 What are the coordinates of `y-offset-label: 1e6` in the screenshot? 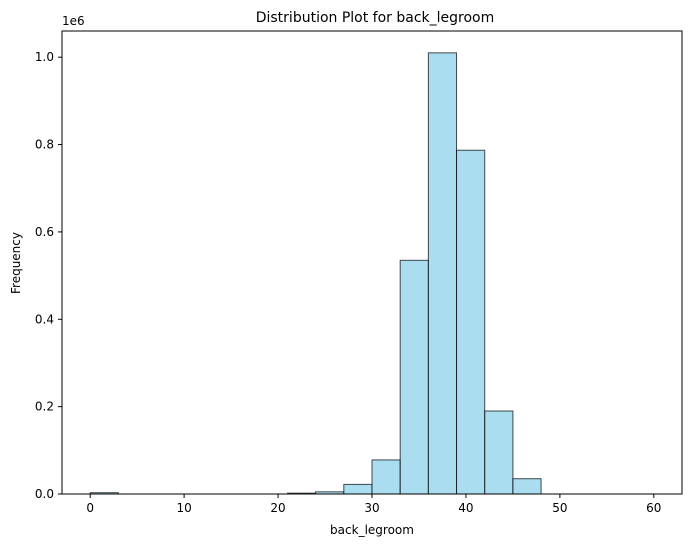 It's located at (73, 21).